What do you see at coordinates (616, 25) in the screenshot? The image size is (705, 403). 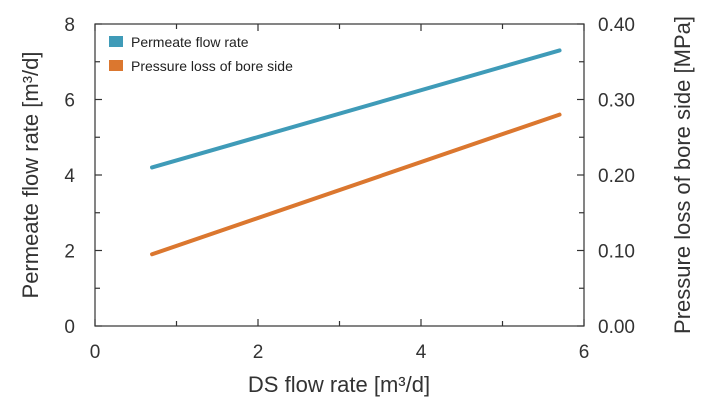 I see `y-right-tick-label: 0.40` at bounding box center [616, 25].